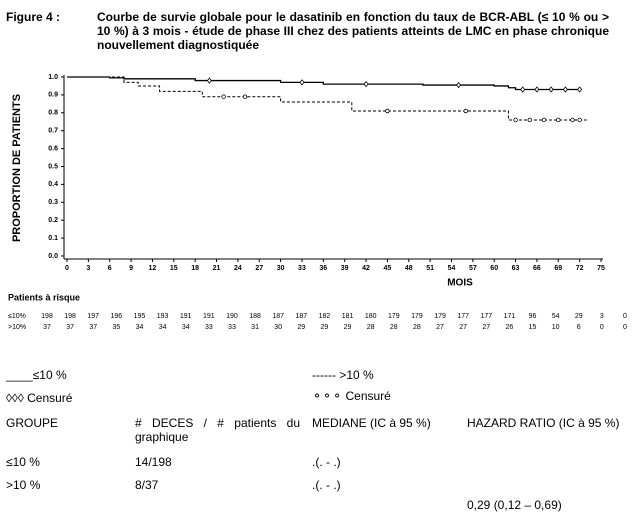 This screenshot has width=634, height=516. Describe the element at coordinates (53, 77) in the screenshot. I see `y-tick-label: 1.0` at that location.